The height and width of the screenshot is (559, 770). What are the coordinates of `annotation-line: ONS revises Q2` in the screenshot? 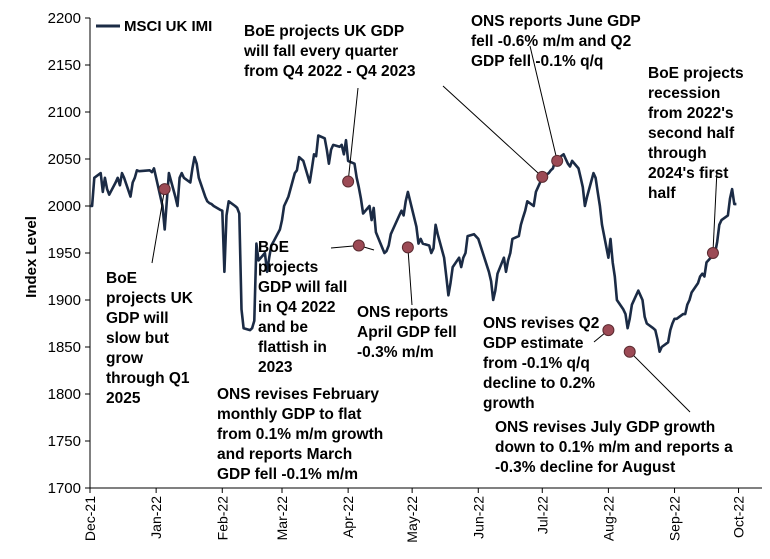 It's located at (541, 323).